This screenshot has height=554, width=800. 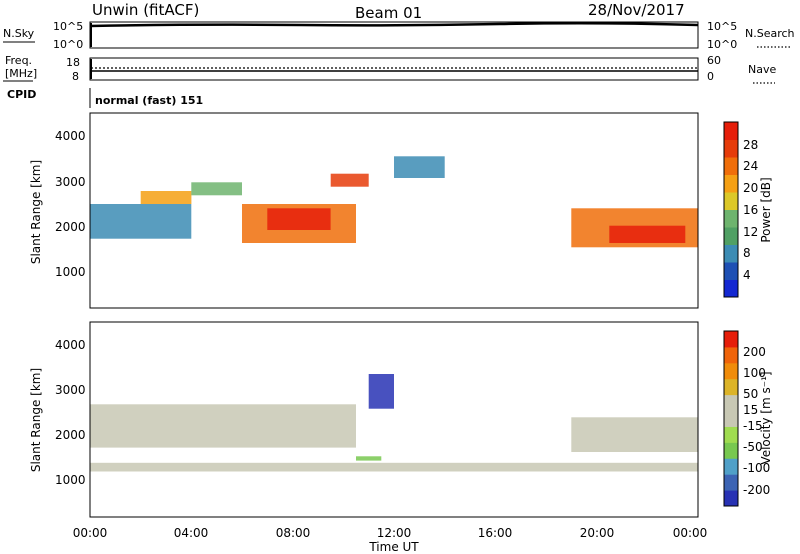 I want to click on beam-title: Beam 01, so click(x=388, y=13).